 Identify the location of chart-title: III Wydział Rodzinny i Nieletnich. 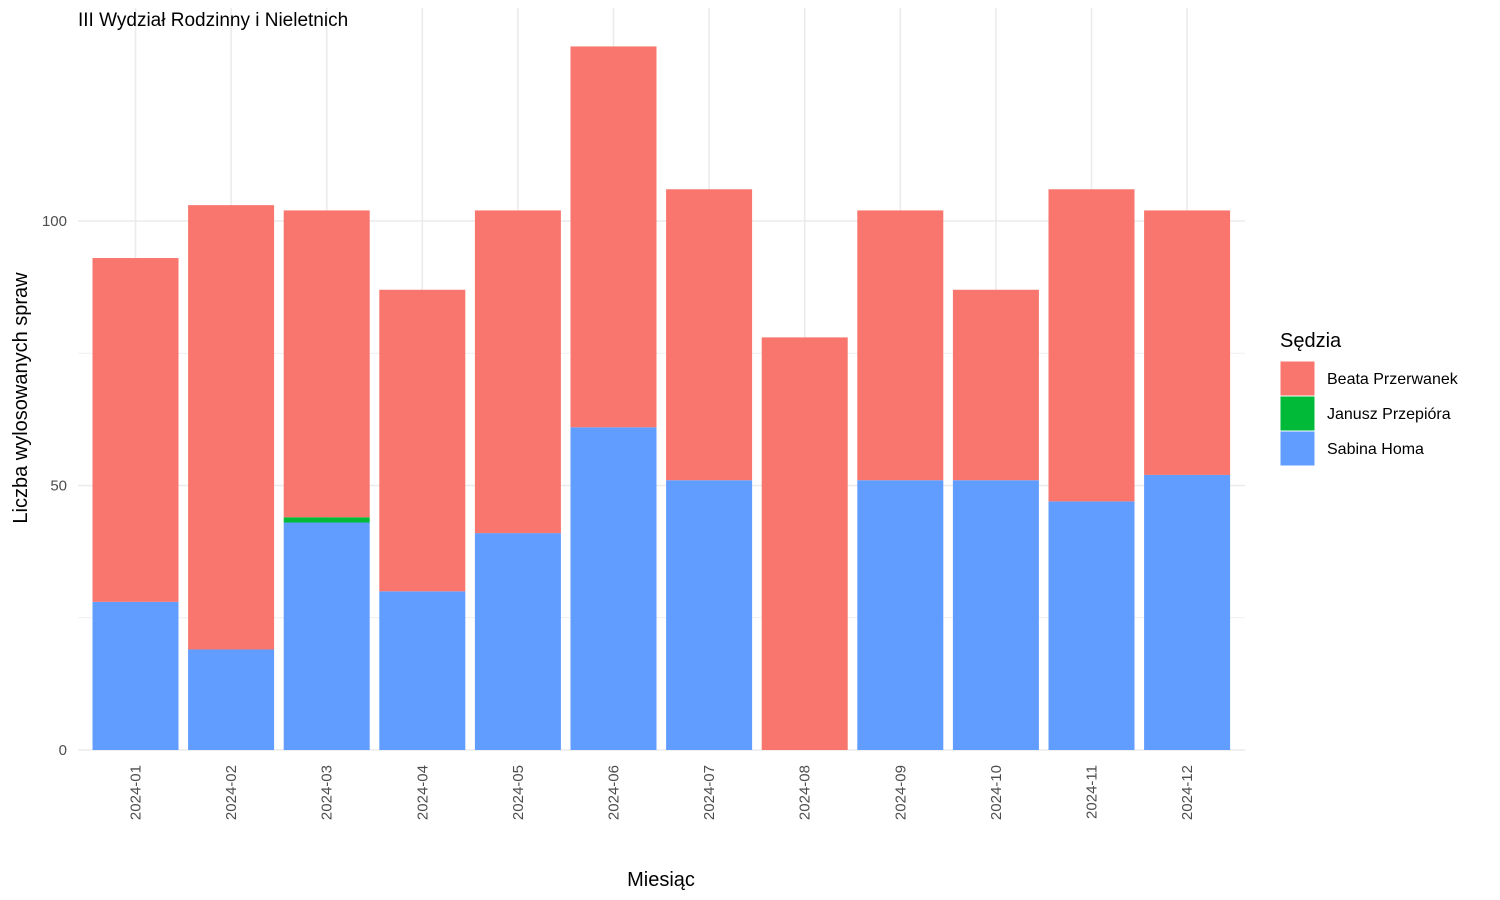
(213, 20).